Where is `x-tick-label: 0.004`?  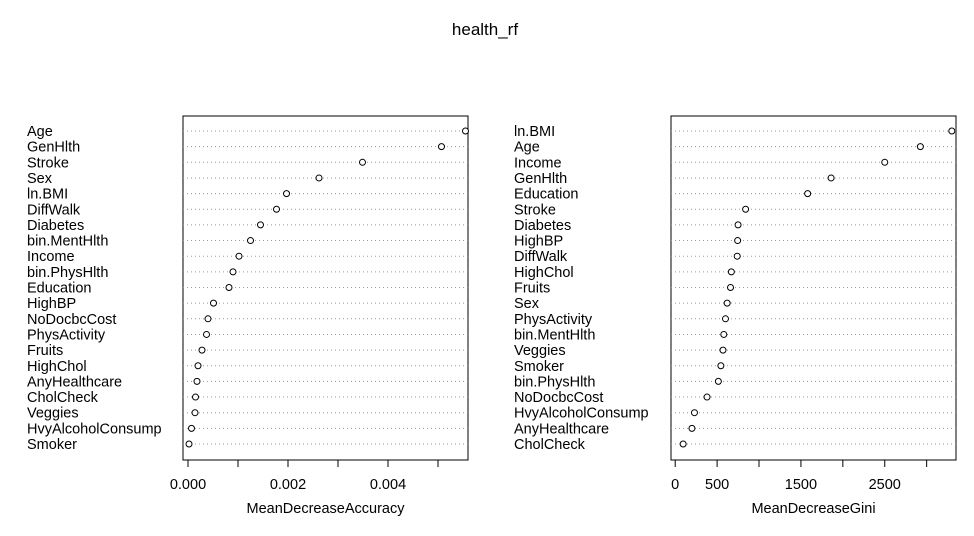 x-tick-label: 0.004 is located at coordinates (388, 485).